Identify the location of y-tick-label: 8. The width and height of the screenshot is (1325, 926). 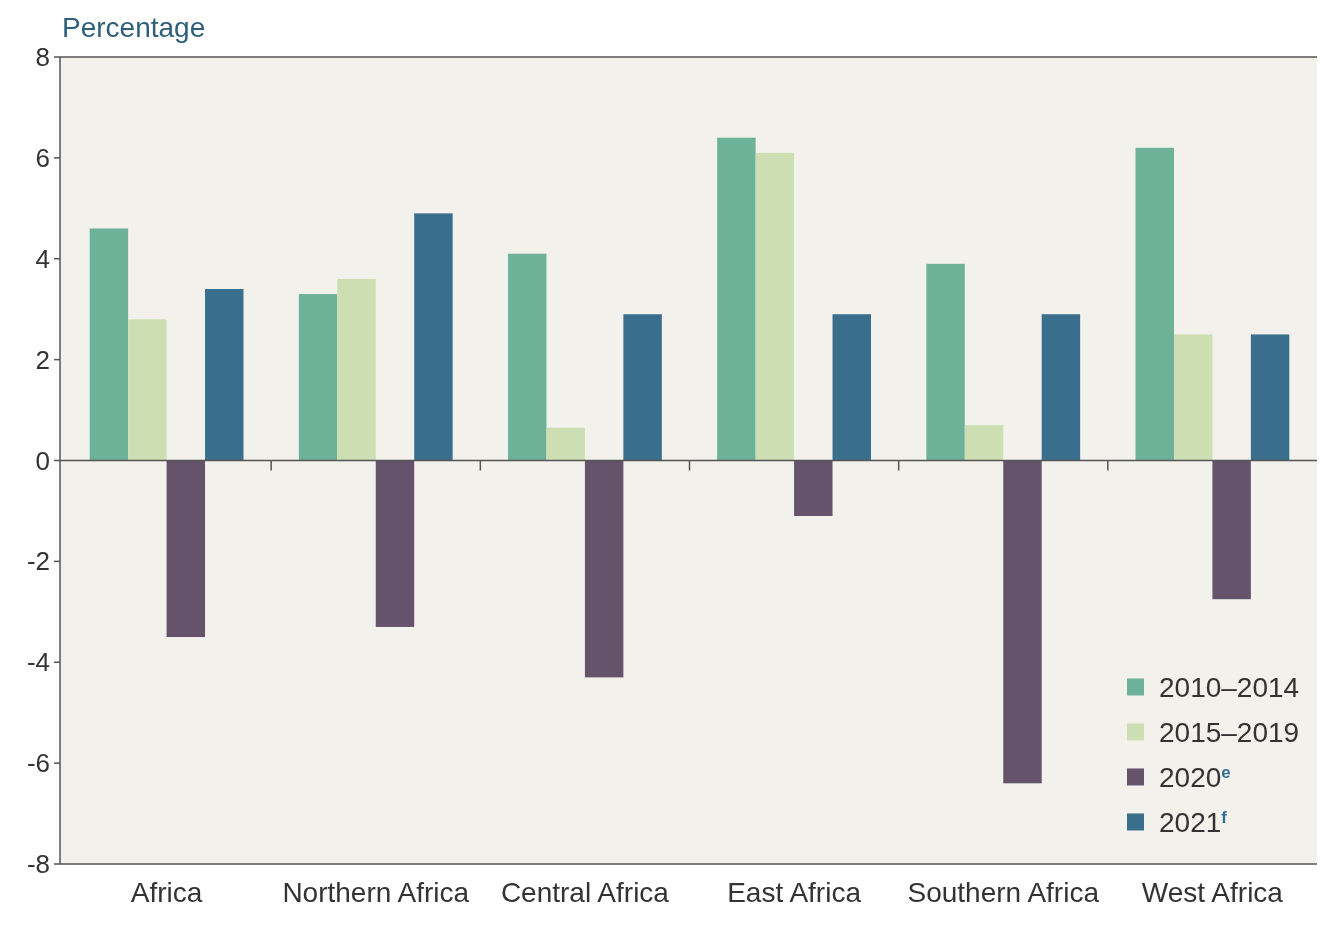
(42, 57).